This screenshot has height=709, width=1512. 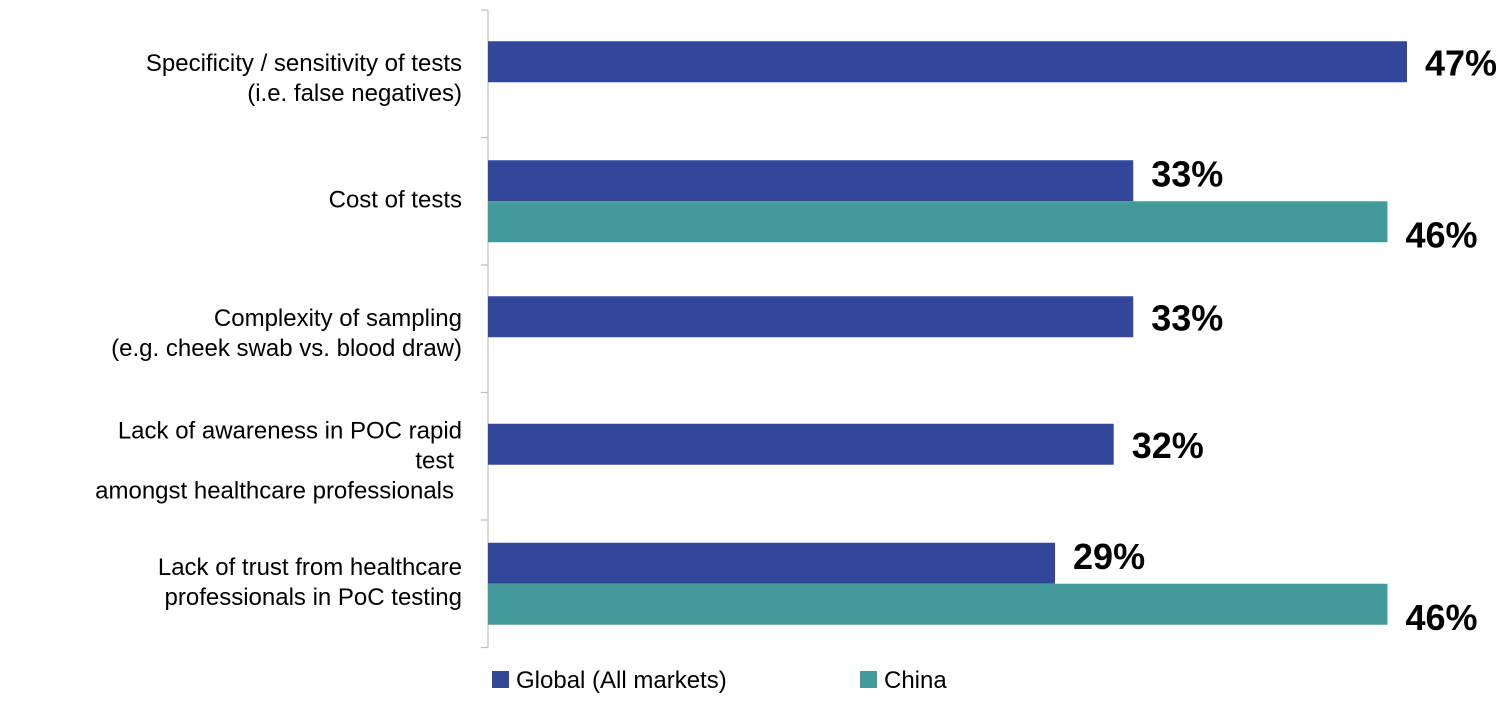 I want to click on legend-swatch-china, so click(x=868, y=679).